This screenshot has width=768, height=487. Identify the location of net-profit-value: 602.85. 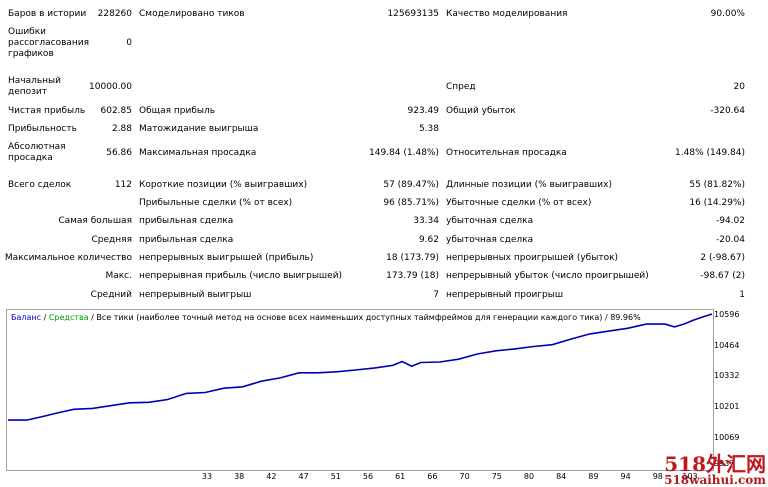
(116, 111).